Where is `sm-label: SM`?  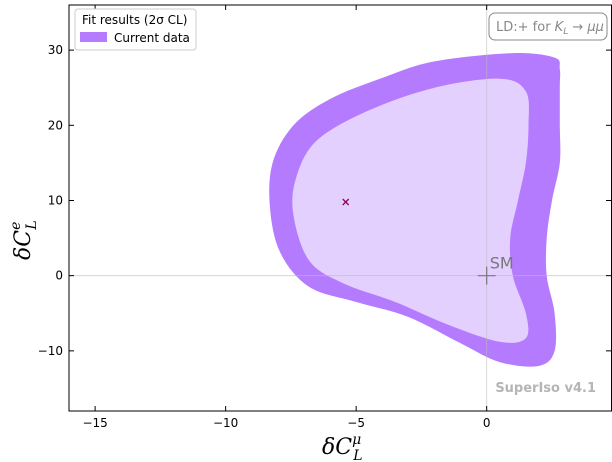
sm-label: SM is located at coordinates (502, 263).